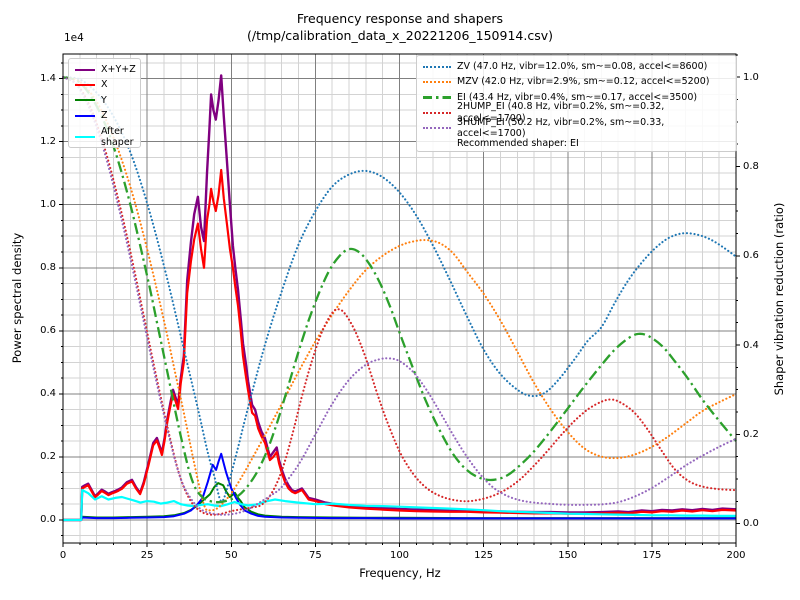 The width and height of the screenshot is (800, 600). What do you see at coordinates (484, 555) in the screenshot?
I see `x-tick-label: 125` at bounding box center [484, 555].